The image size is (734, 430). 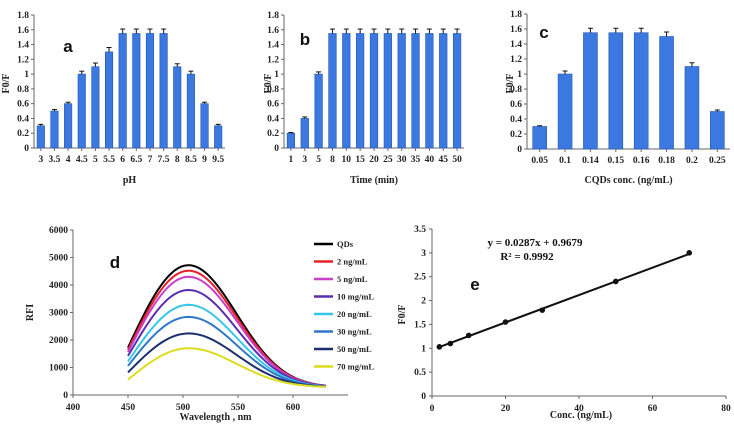 I want to click on panel-label-d: d, so click(x=115, y=262).